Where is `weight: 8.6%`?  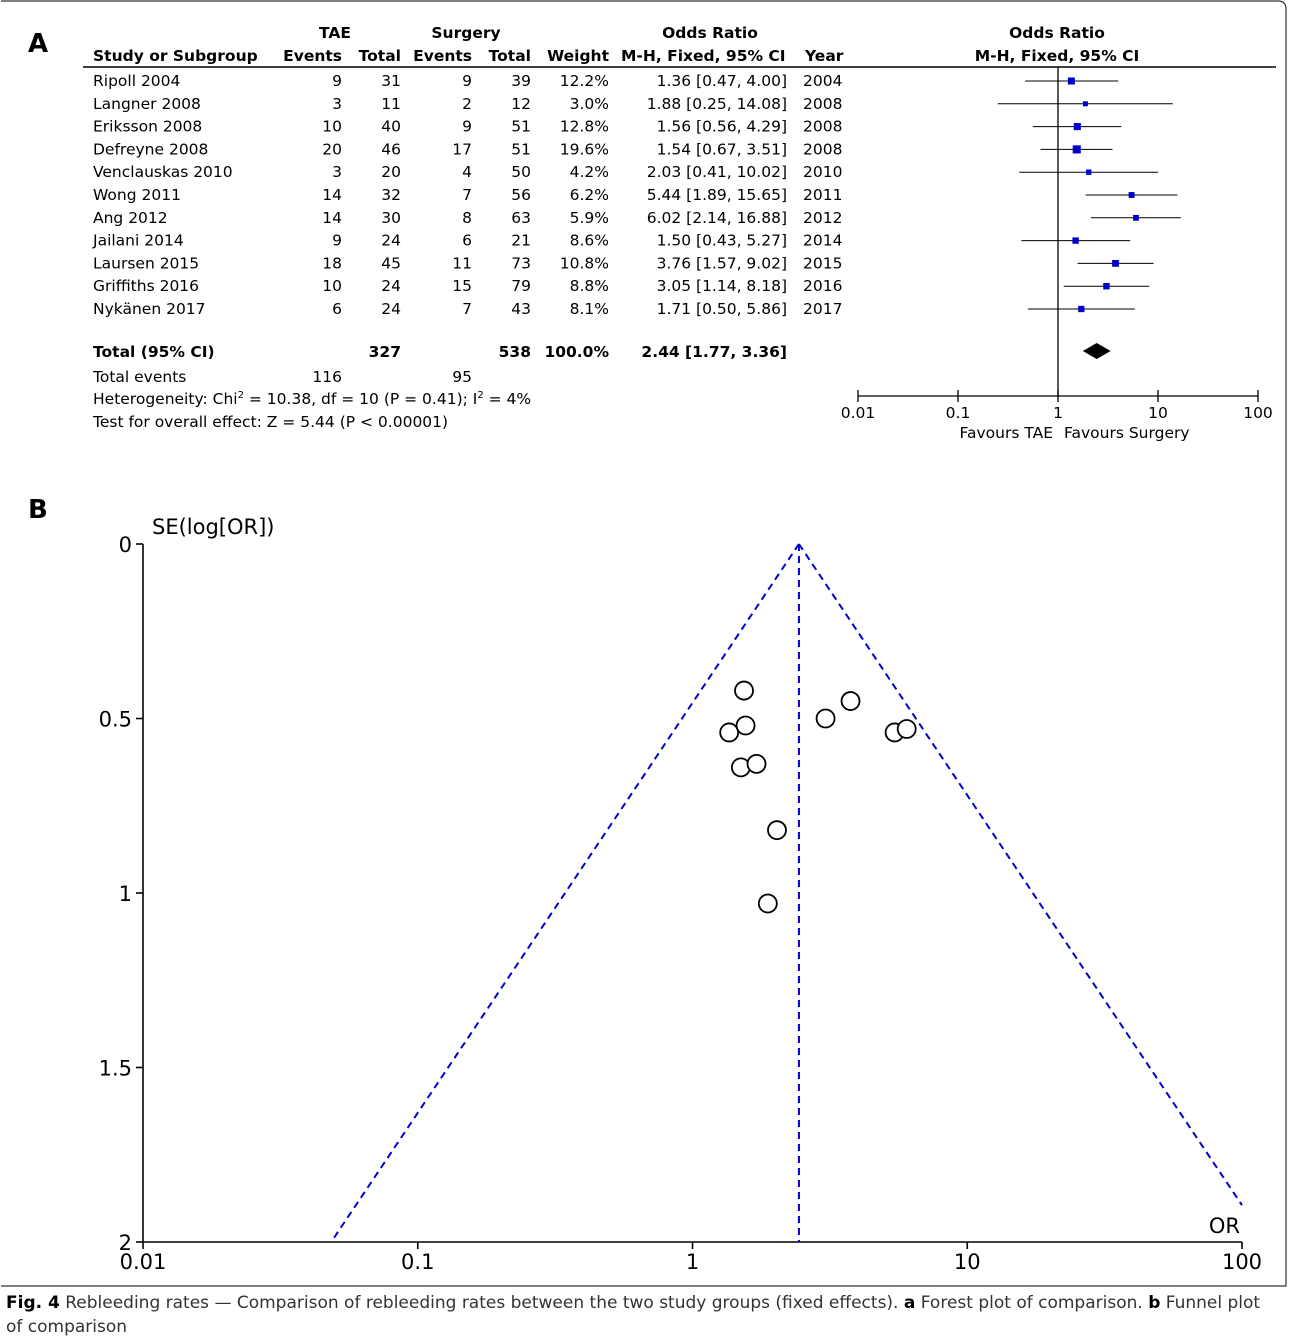 weight: 8.6% is located at coordinates (589, 241).